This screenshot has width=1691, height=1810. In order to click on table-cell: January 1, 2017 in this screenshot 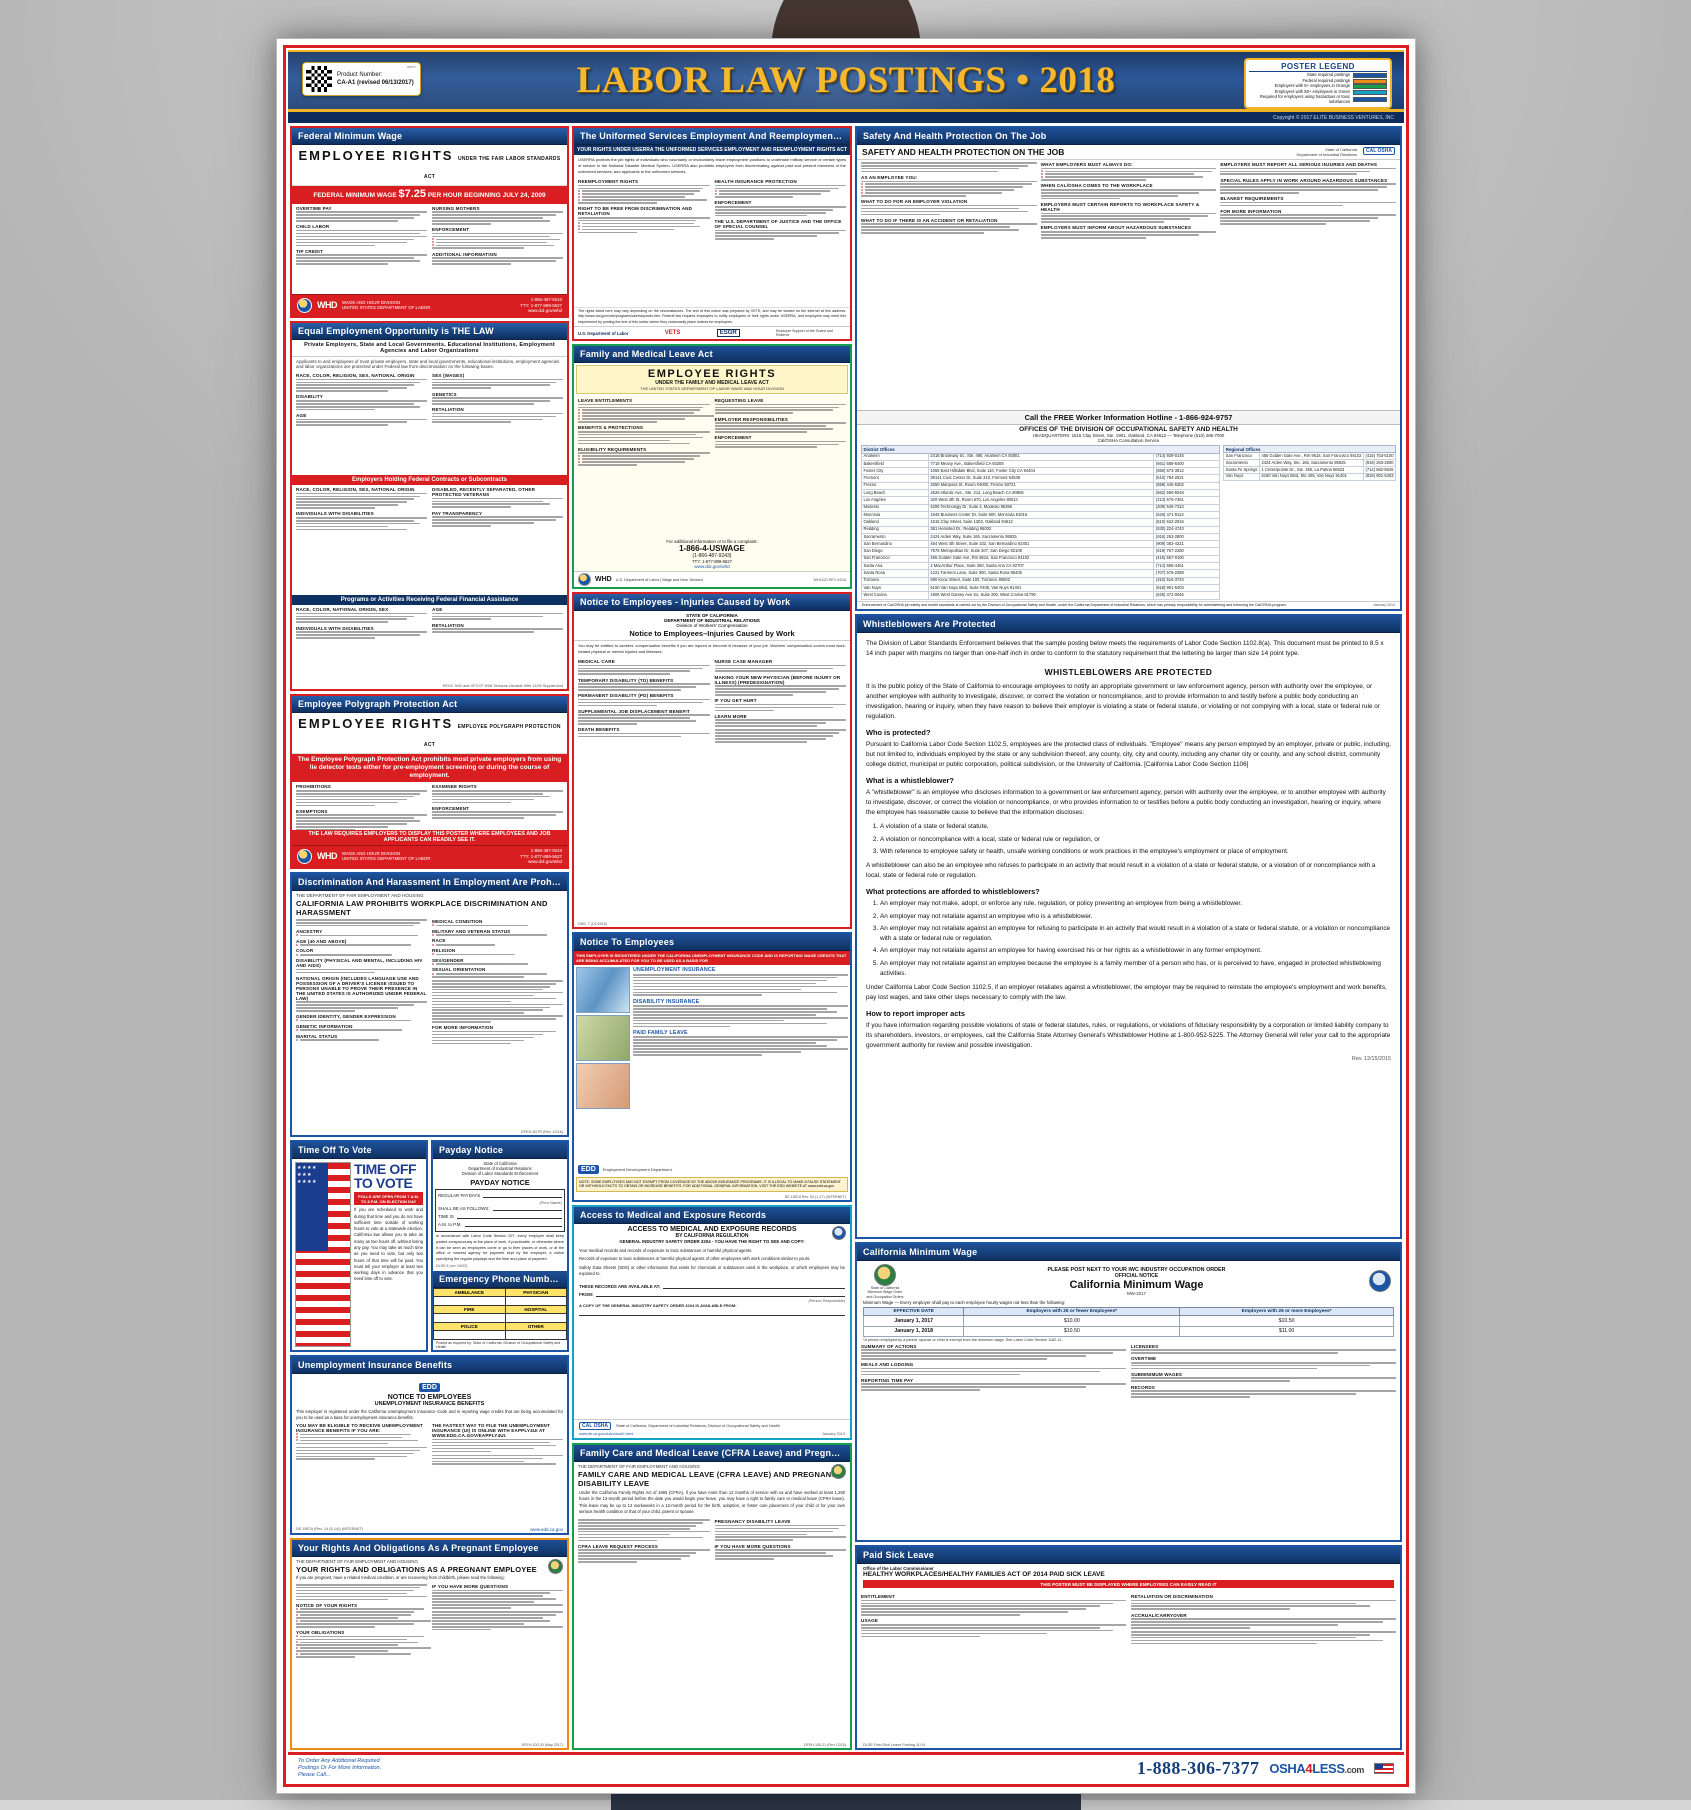, I will do `click(913, 1321)`.